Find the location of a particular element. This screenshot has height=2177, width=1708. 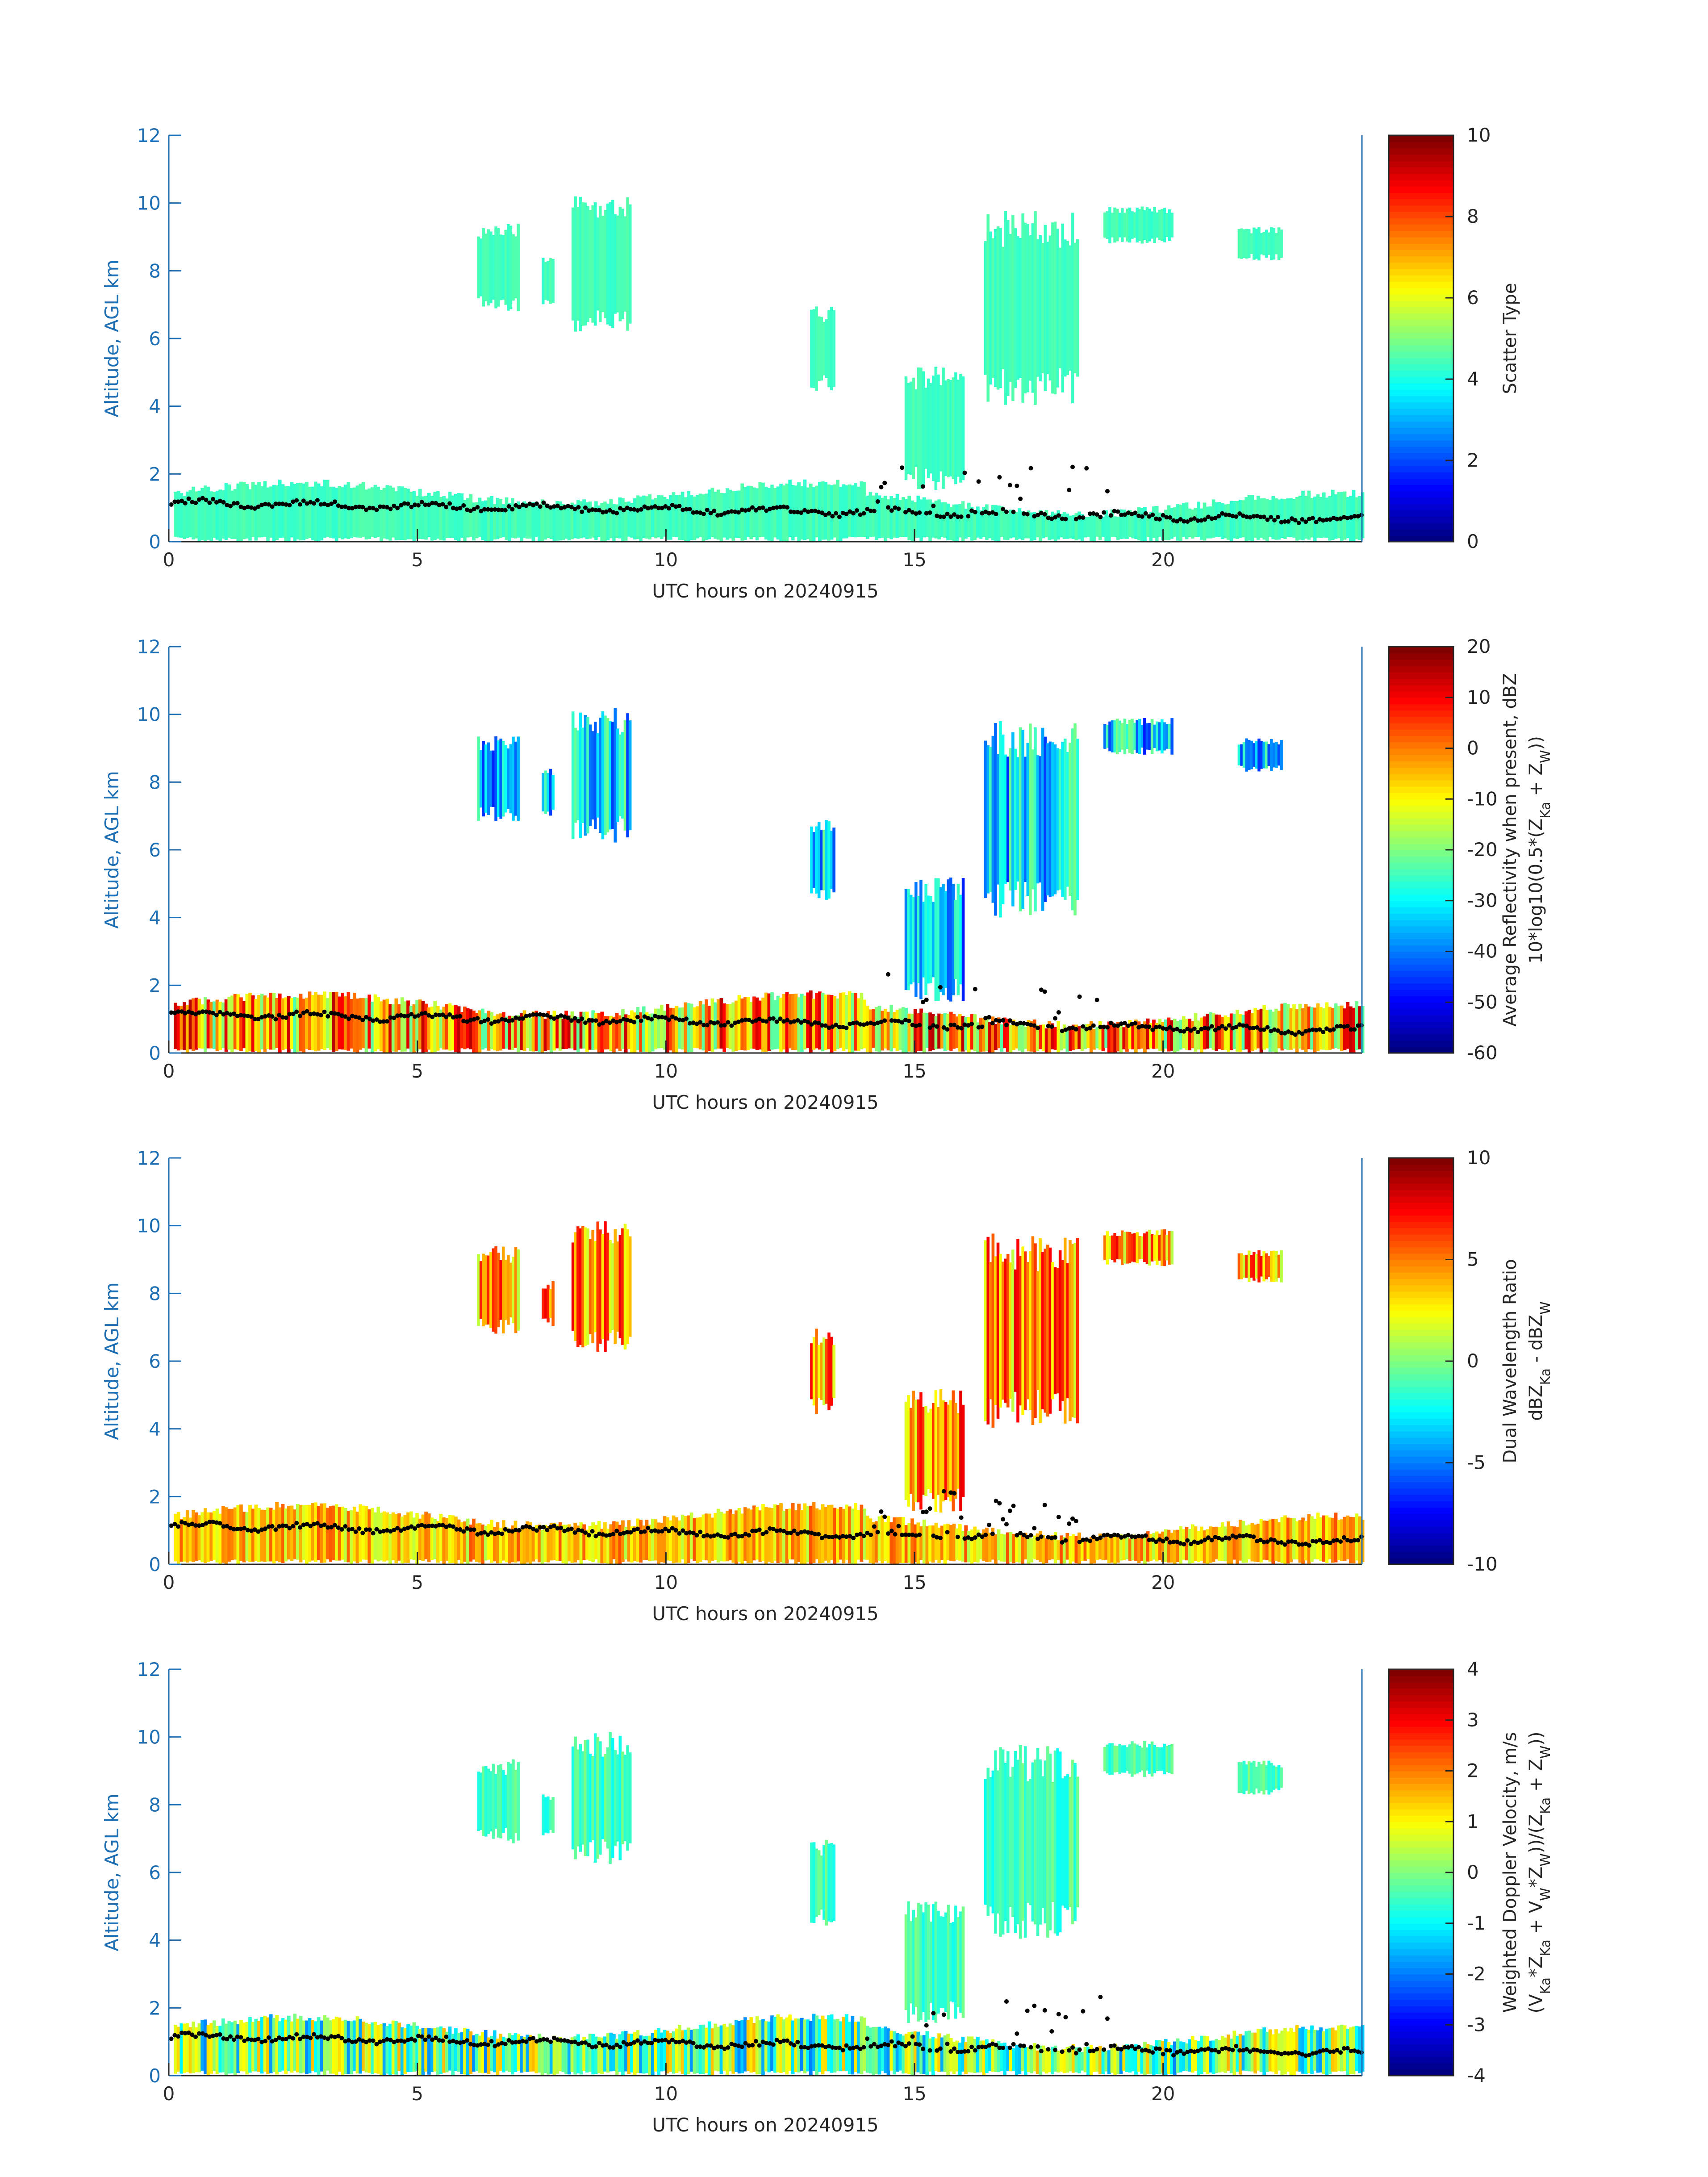

colorbar-tick-label: -5 is located at coordinates (1476, 1463).